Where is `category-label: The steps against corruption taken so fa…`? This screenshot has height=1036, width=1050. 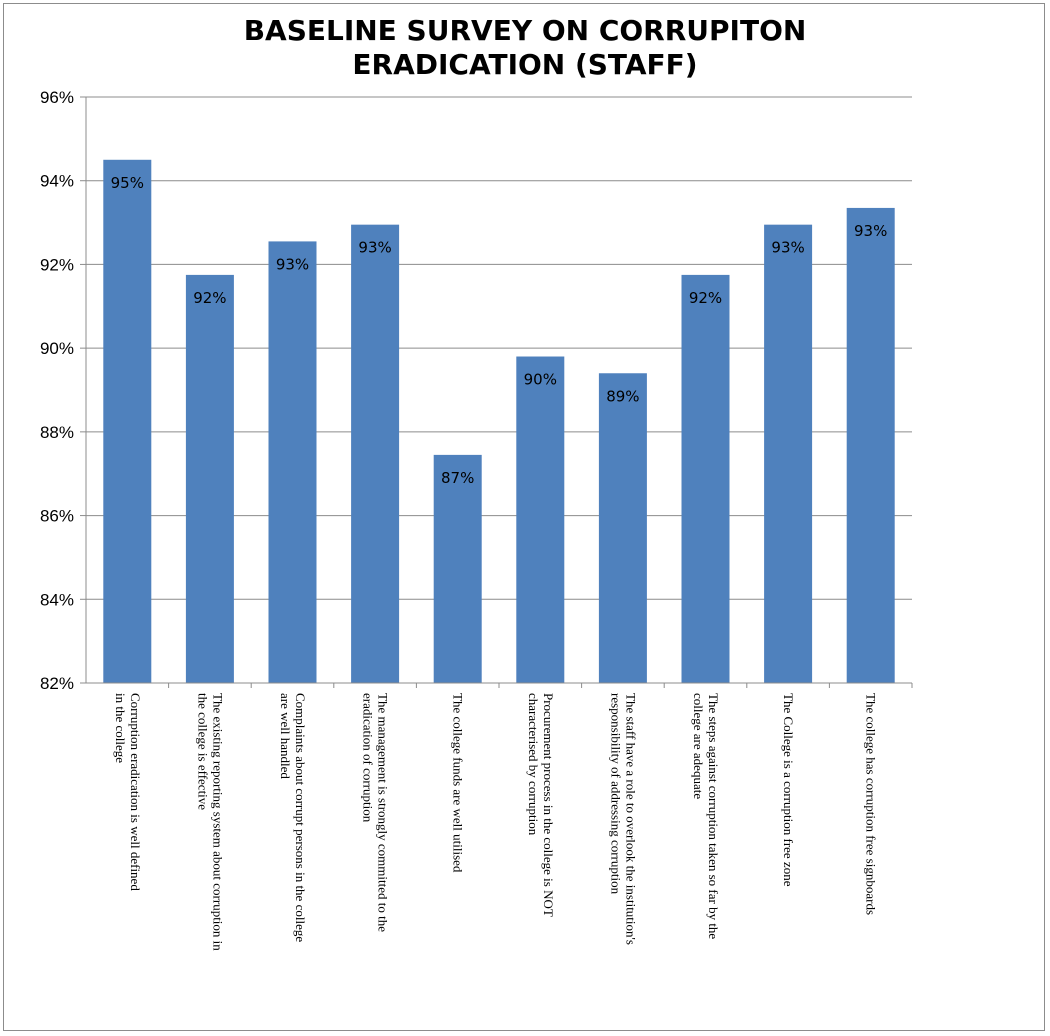 category-label: The steps against corruption taken so fa… is located at coordinates (706, 816).